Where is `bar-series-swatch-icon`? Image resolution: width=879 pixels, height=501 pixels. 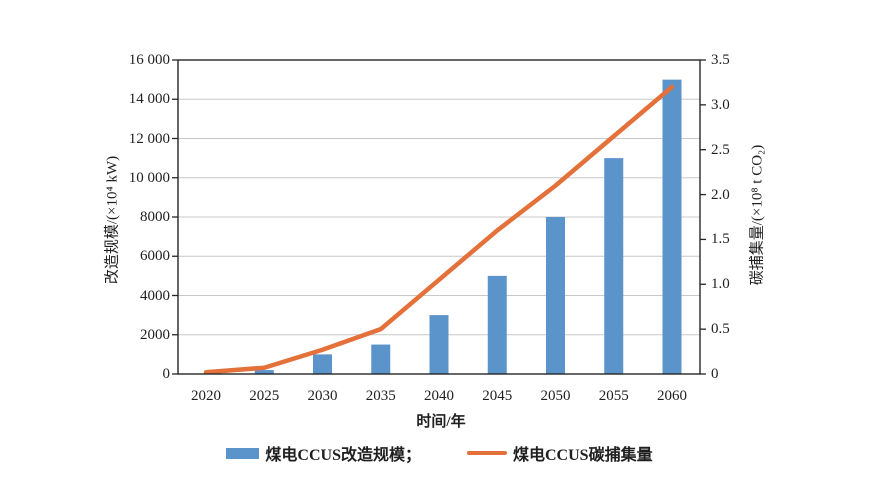
bar-series-swatch-icon is located at coordinates (243, 453).